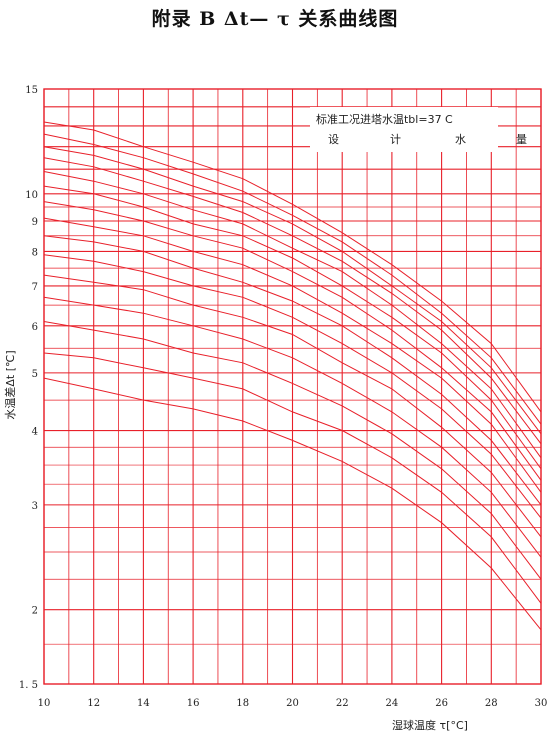 Image resolution: width=550 pixels, height=734 pixels. I want to click on y-tick-label: 3, so click(35, 506).